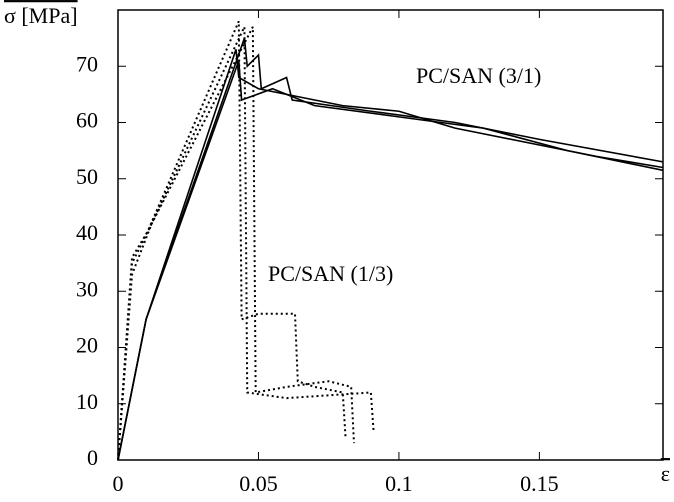  I want to click on annotation: PC/SAN (3/1), so click(478, 75).